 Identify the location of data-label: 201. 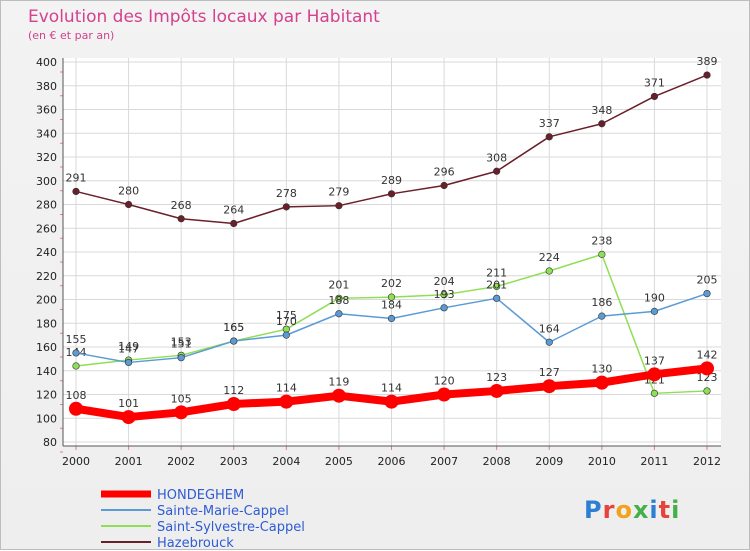
(496, 284).